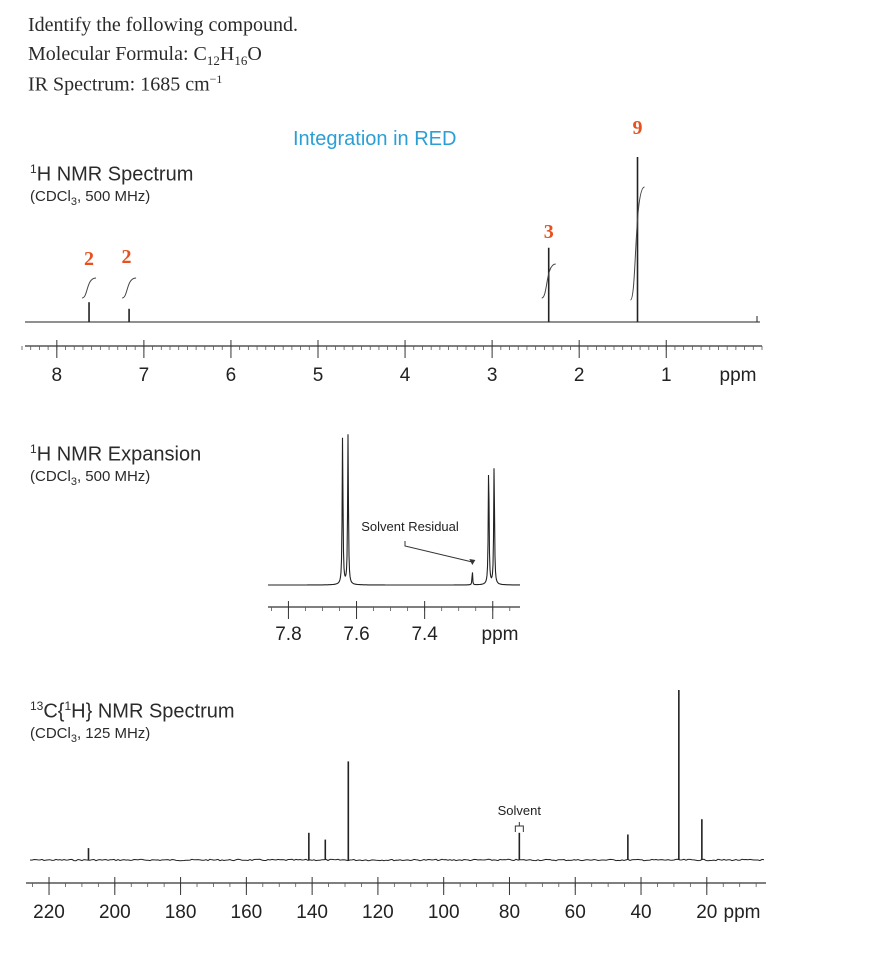  What do you see at coordinates (33, 169) in the screenshot?
I see `h1-title-sup: 1` at bounding box center [33, 169].